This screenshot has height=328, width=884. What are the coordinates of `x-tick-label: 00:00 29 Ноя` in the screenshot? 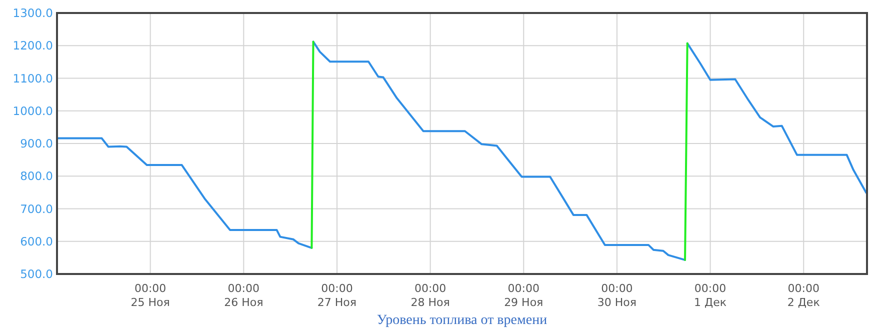 It's located at (524, 295).